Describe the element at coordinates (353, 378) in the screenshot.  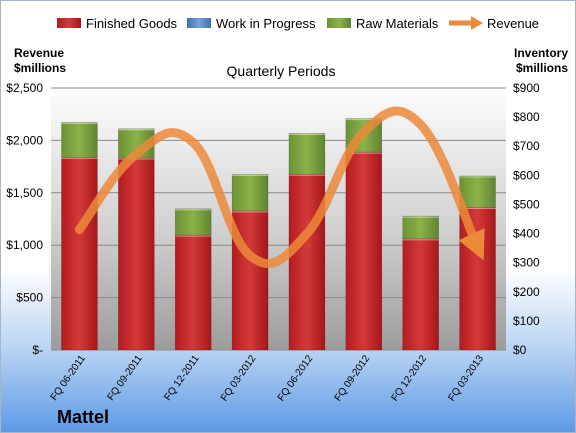
I see `x-tick-label: FQ 09-2012` at that location.